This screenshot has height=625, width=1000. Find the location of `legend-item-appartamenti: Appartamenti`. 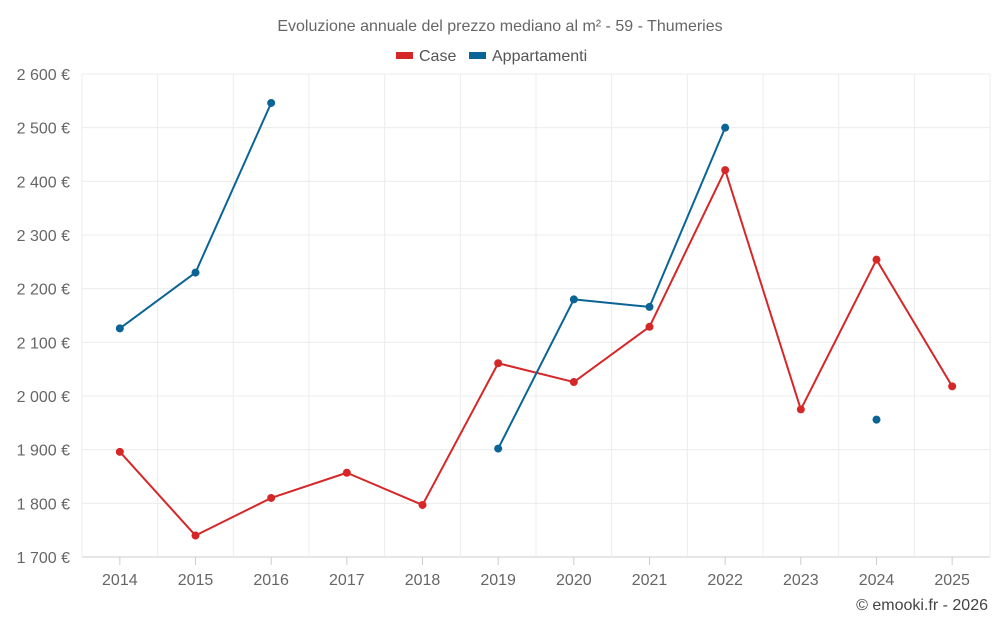

legend-item-appartamenti: Appartamenti is located at coordinates (528, 56).